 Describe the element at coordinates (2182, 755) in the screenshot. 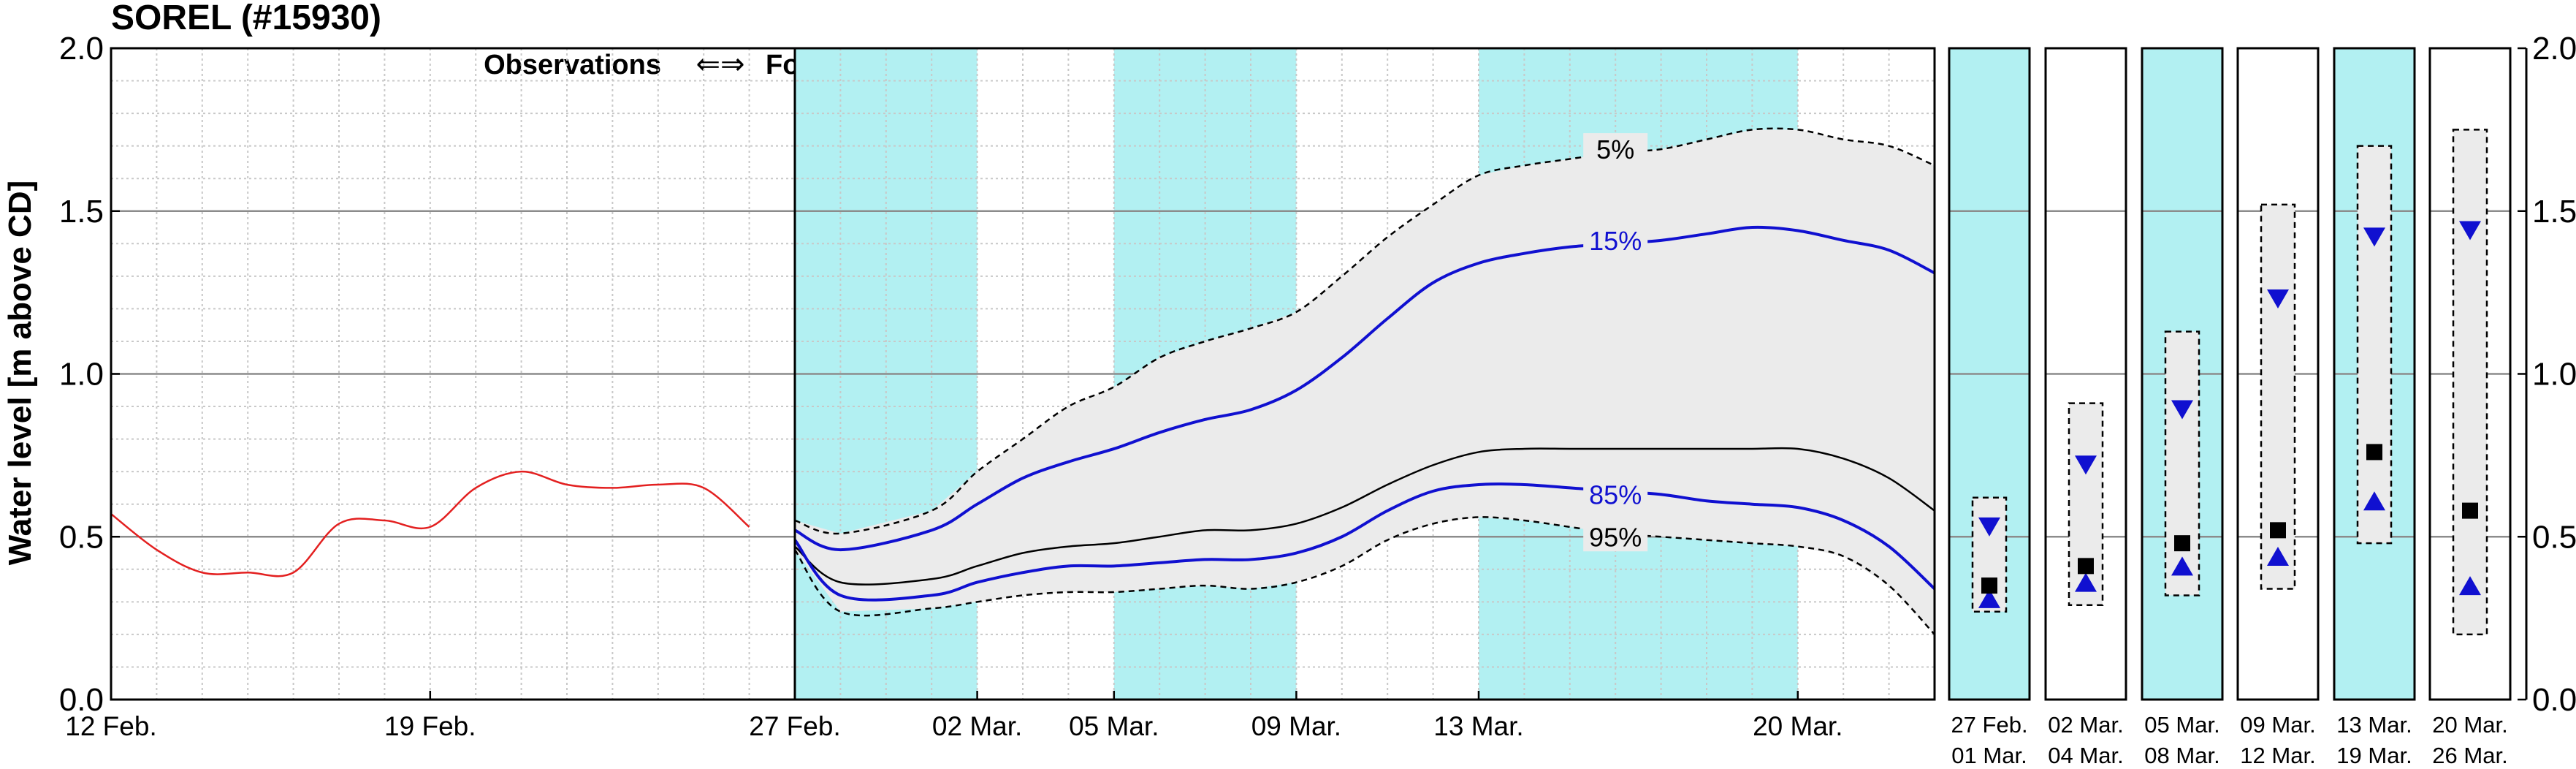

I see `period-label-bottom-2: 08 Mar.` at that location.